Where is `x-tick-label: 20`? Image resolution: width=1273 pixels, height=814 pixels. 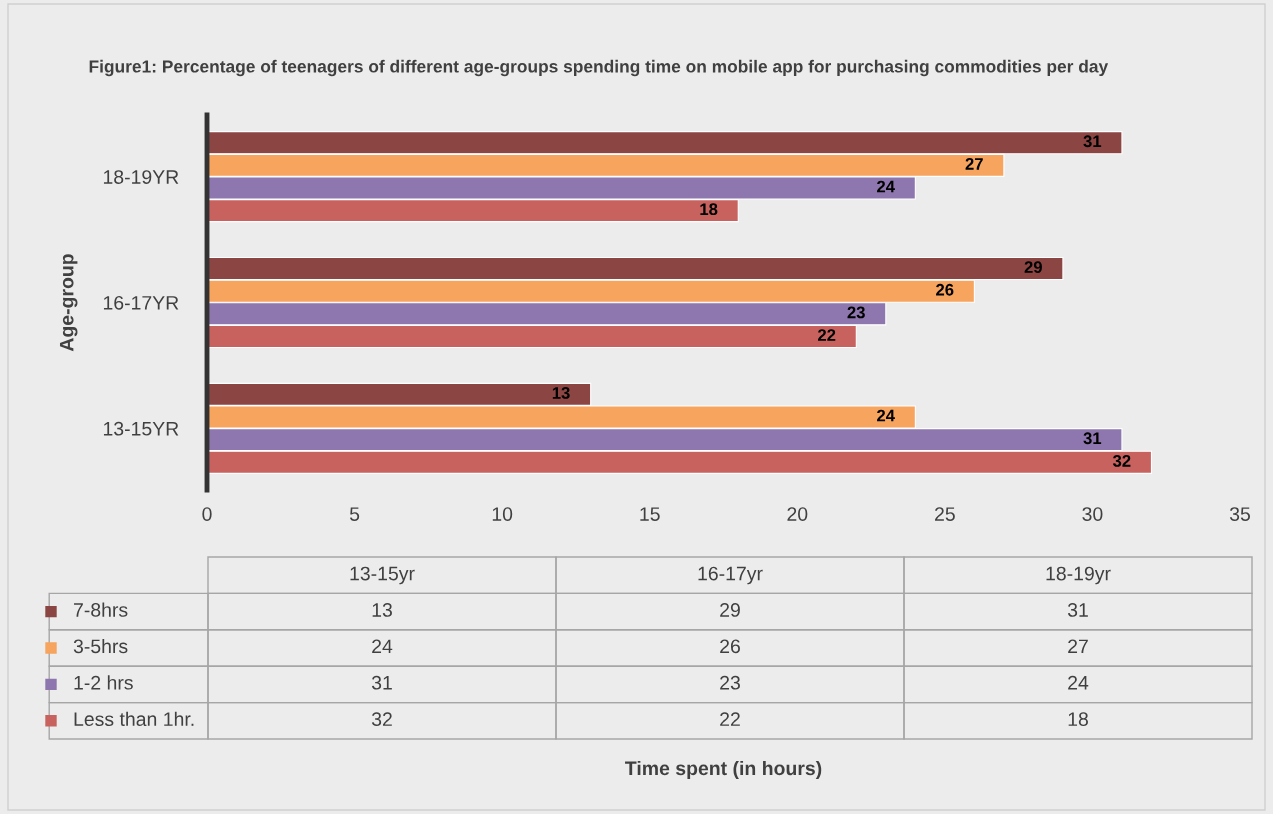 x-tick-label: 20 is located at coordinates (797, 514).